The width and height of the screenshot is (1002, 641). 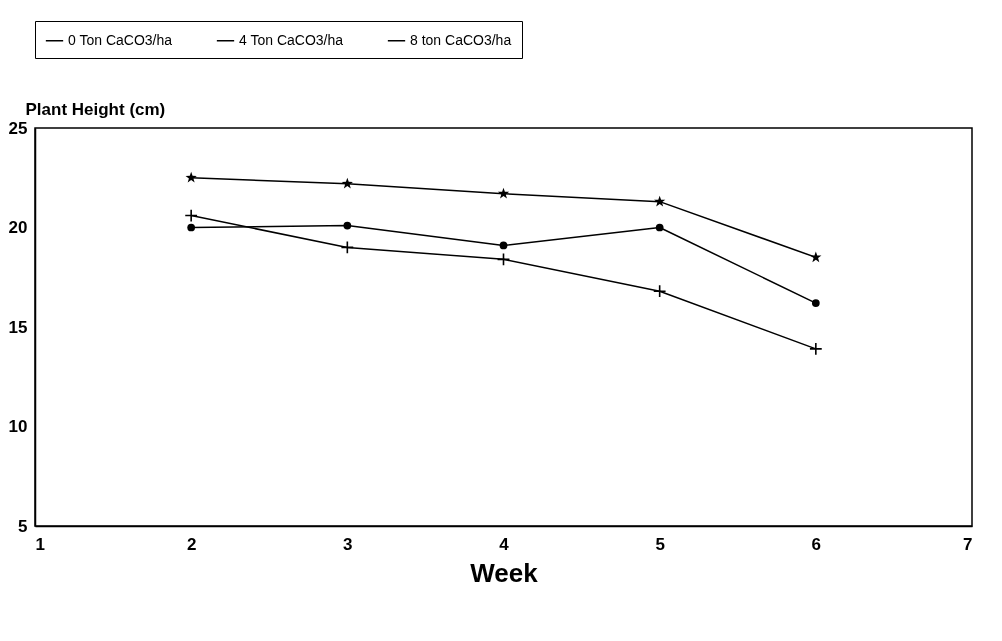 What do you see at coordinates (18, 227) in the screenshot?
I see `y-tick-label: 20` at bounding box center [18, 227].